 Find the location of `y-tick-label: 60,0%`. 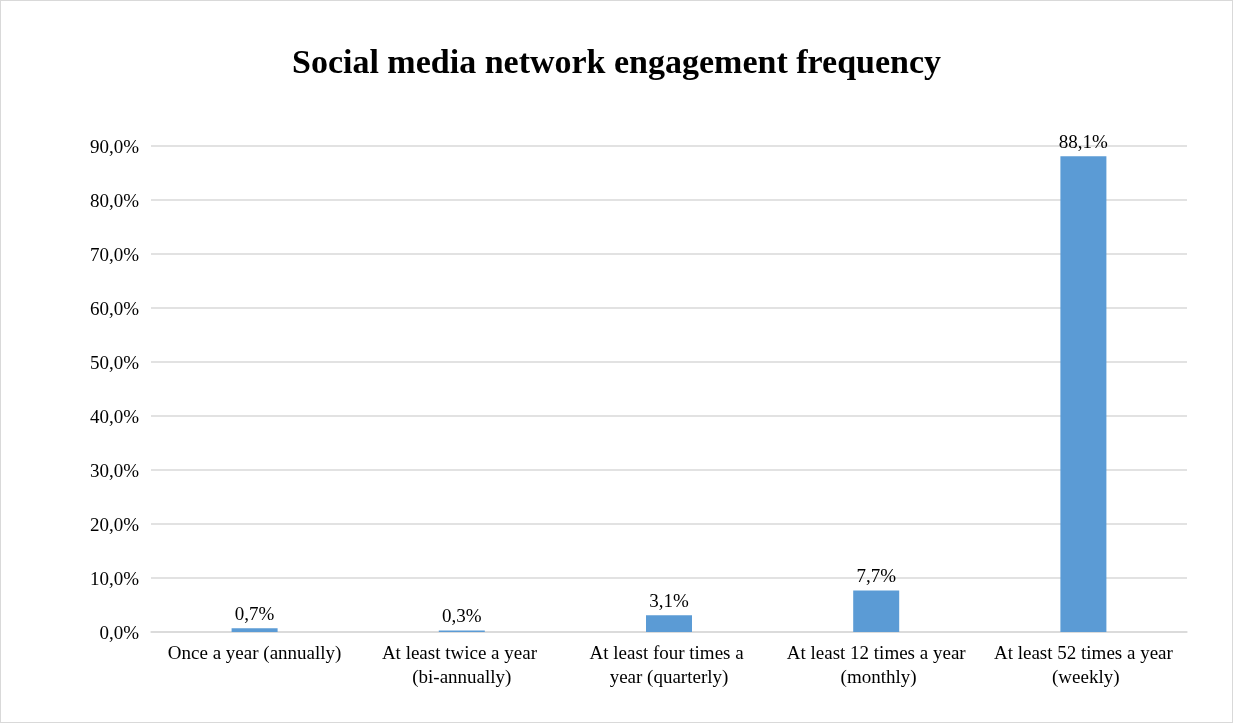

y-tick-label: 60,0% is located at coordinates (114, 308).